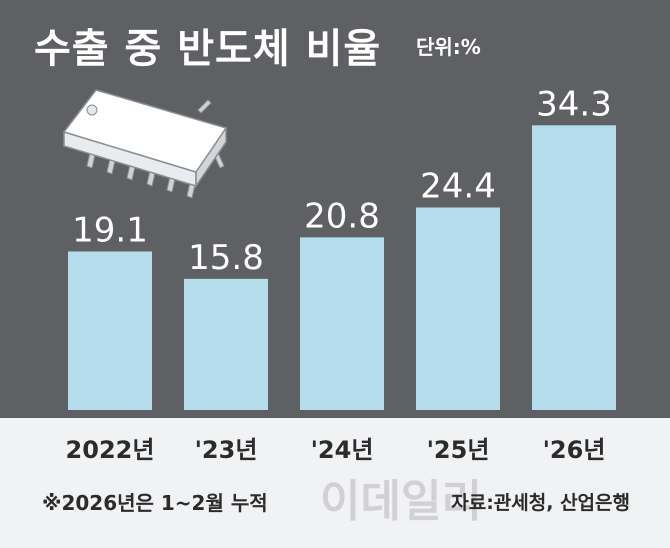 The width and height of the screenshot is (670, 548). I want to click on microchip-icon, so click(145, 144).